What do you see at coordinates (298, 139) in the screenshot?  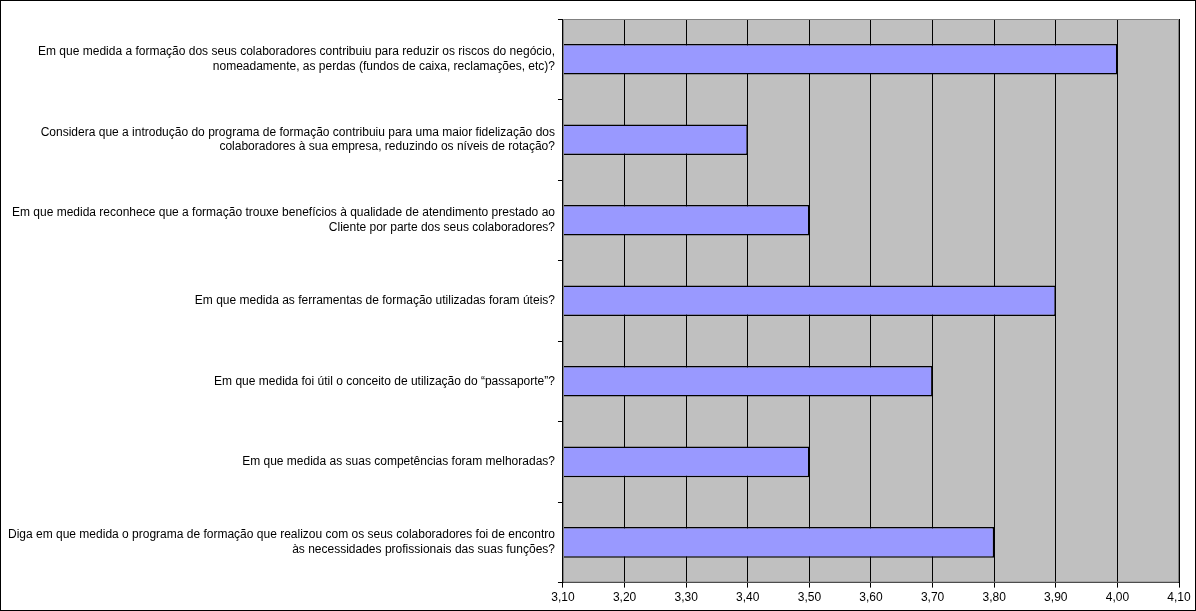 I see `y-tick-label: Considera que a introdução do programa de formação contribuiu para uma maior fidelização dos colaboradores à sua empresa, reduzindo os níveis de rotação?` at bounding box center [298, 139].